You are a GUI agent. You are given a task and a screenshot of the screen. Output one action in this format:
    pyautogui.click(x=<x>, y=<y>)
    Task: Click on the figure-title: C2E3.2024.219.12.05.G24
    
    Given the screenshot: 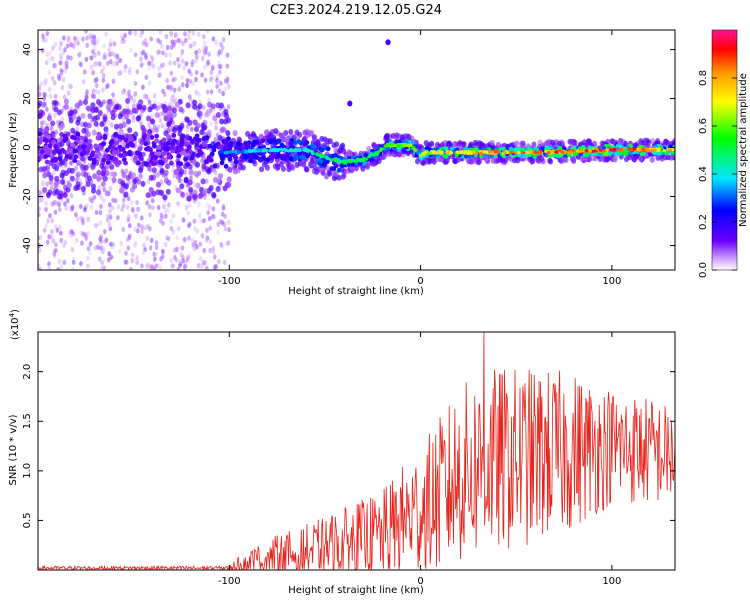 What is the action you would take?
    pyautogui.click(x=356, y=10)
    